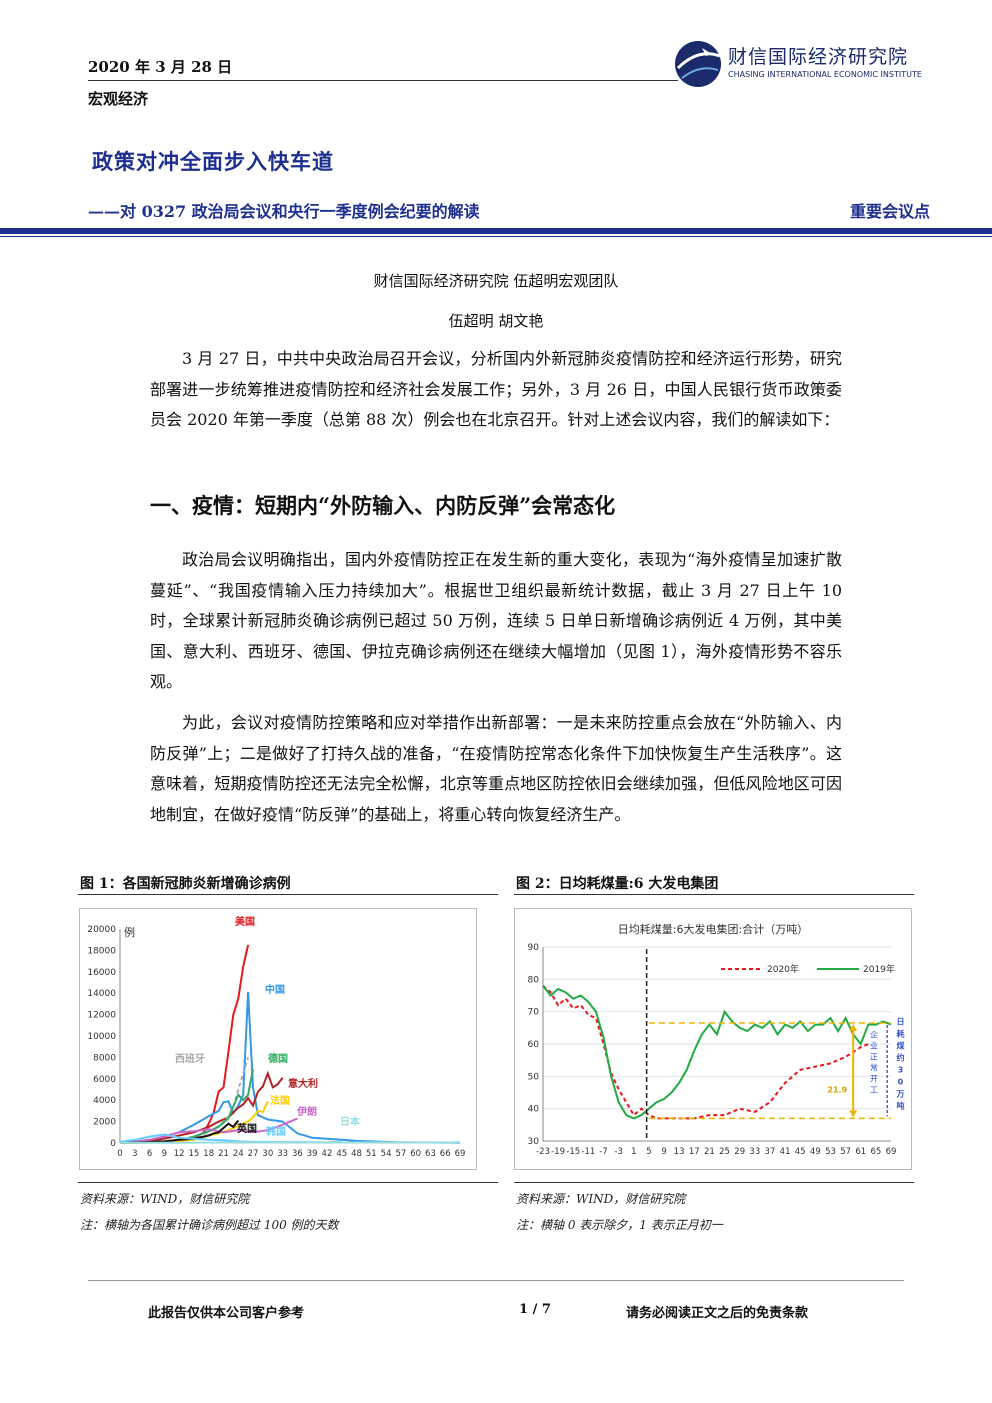 Image resolution: width=992 pixels, height=1403 pixels. Describe the element at coordinates (246, 1128) in the screenshot. I see `series-label: 英国` at that location.